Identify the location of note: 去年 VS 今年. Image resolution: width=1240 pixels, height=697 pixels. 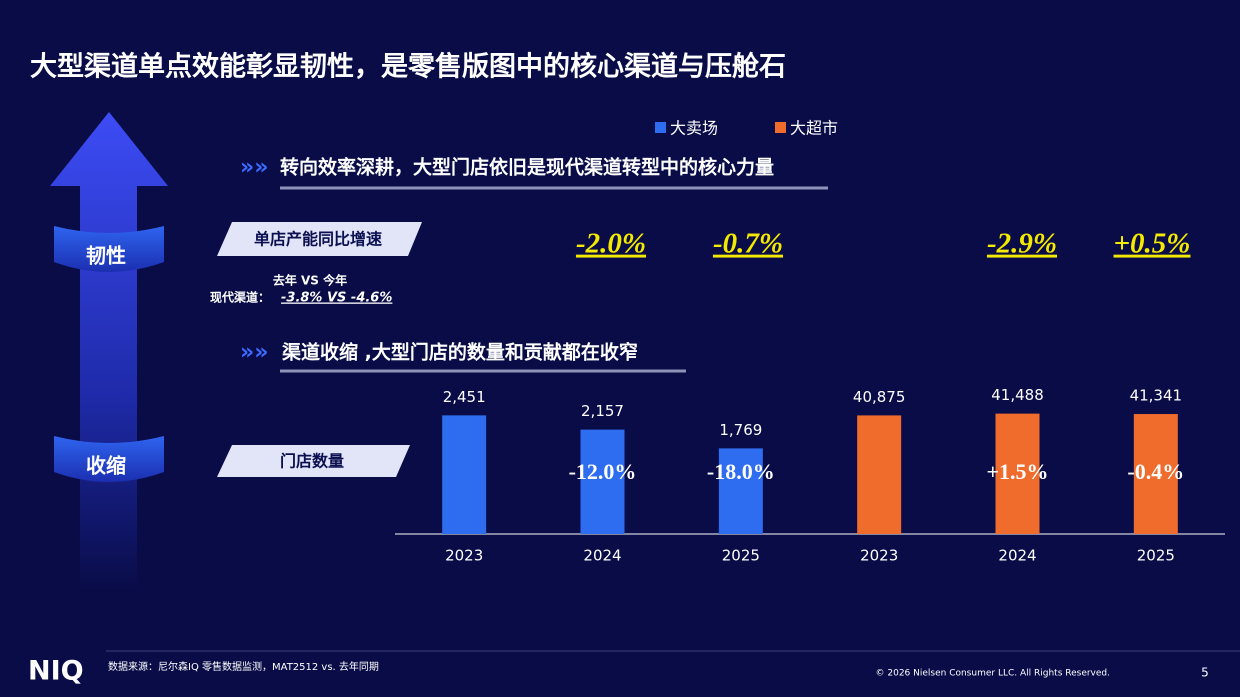
(310, 280).